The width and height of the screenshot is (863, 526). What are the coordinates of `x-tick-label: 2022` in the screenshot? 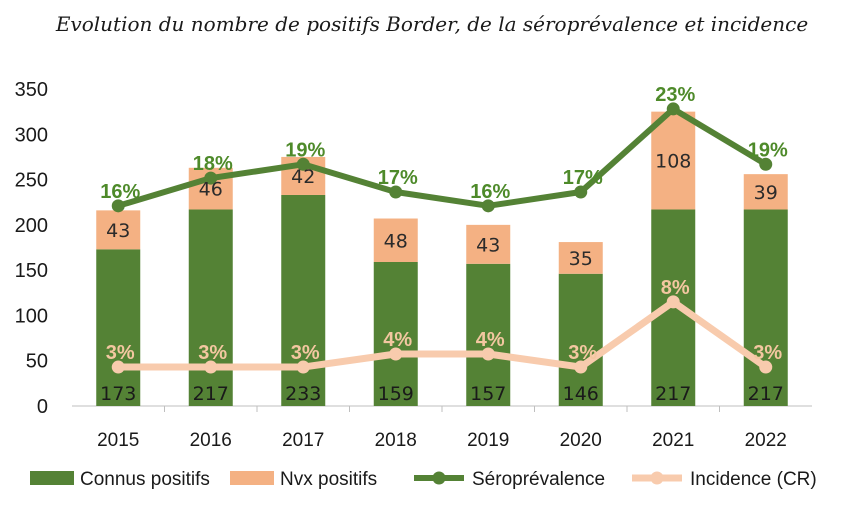 It's located at (766, 440).